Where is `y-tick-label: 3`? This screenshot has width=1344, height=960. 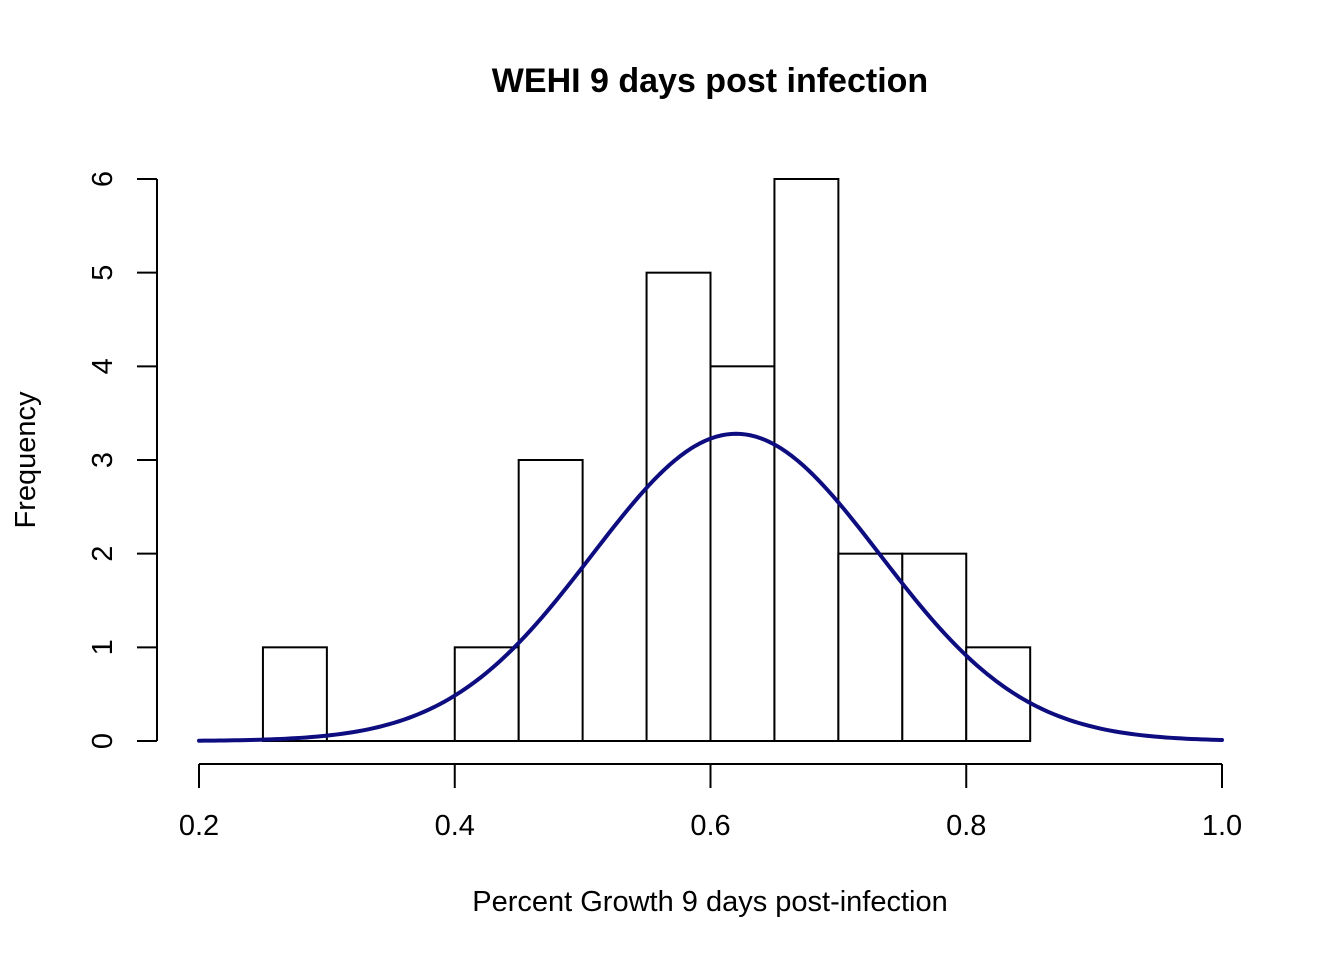
y-tick-label: 3 is located at coordinates (103, 460).